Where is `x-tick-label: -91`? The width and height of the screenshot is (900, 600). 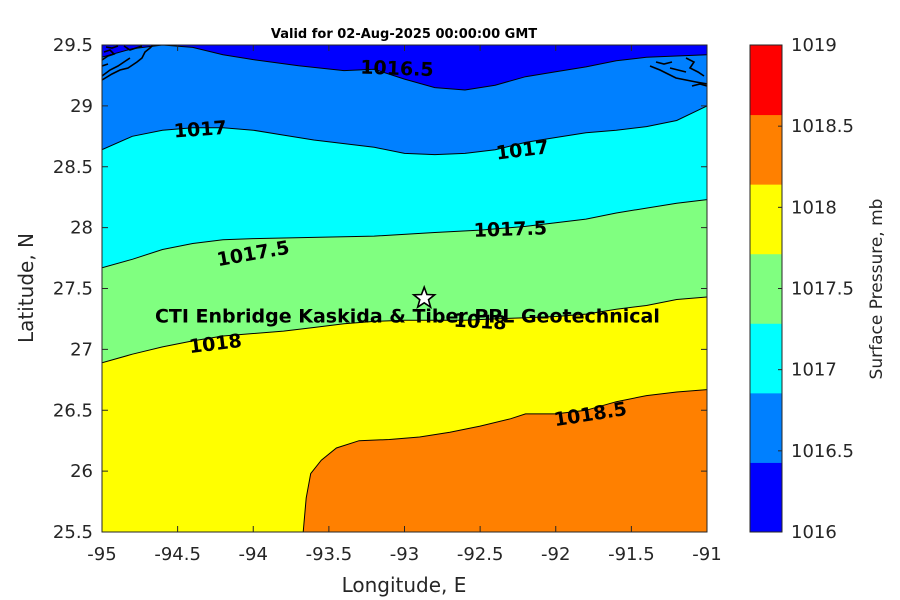 x-tick-label: -91 is located at coordinates (706, 554).